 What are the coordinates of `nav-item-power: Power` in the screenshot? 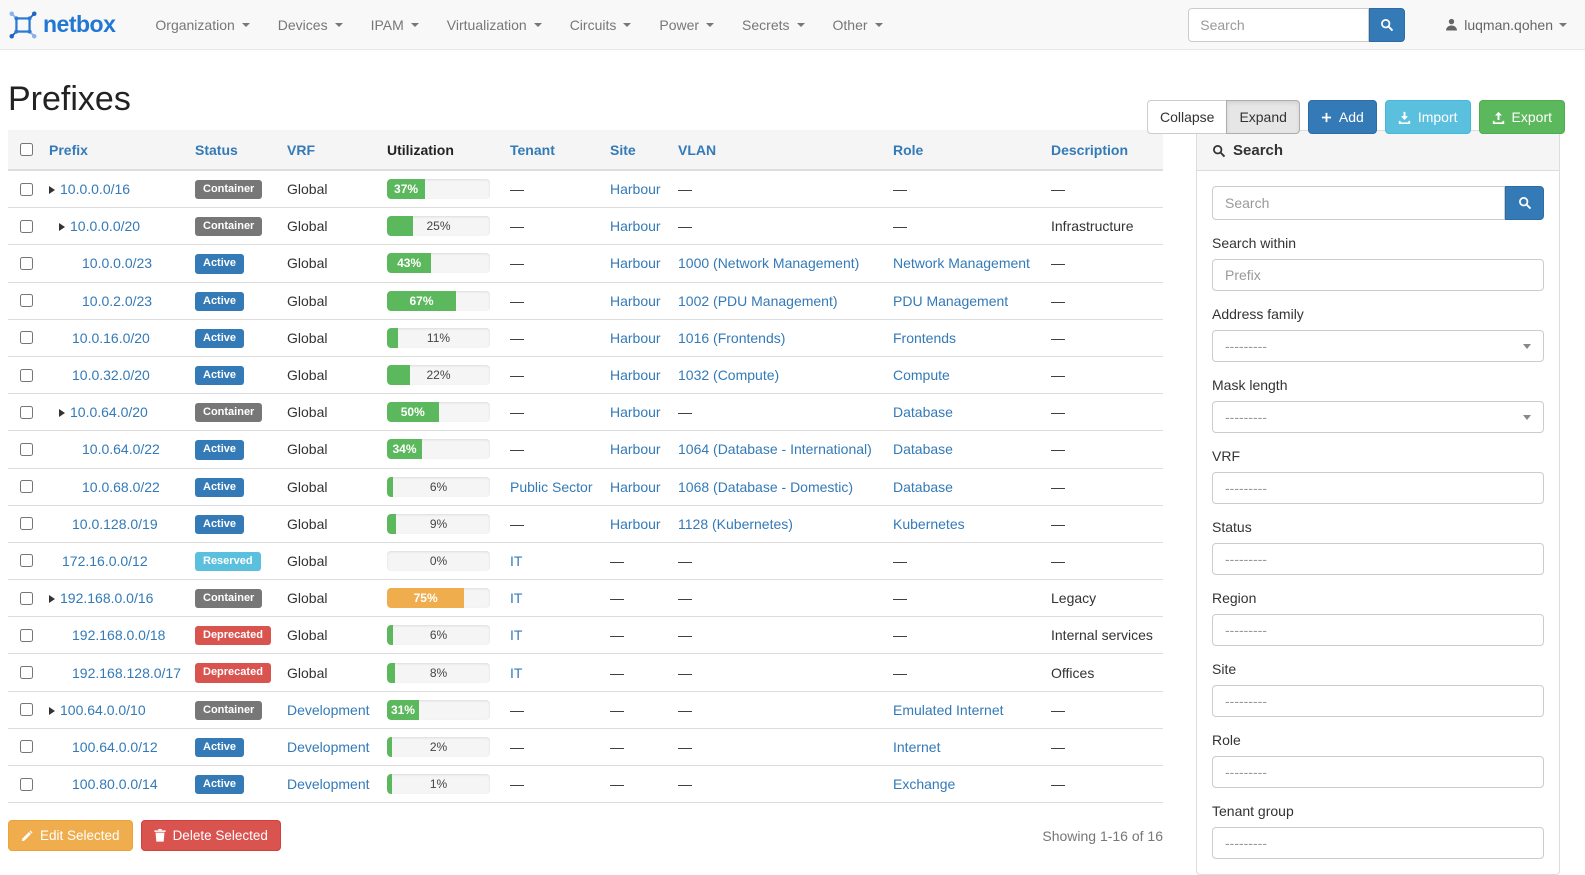 It's located at (686, 24).